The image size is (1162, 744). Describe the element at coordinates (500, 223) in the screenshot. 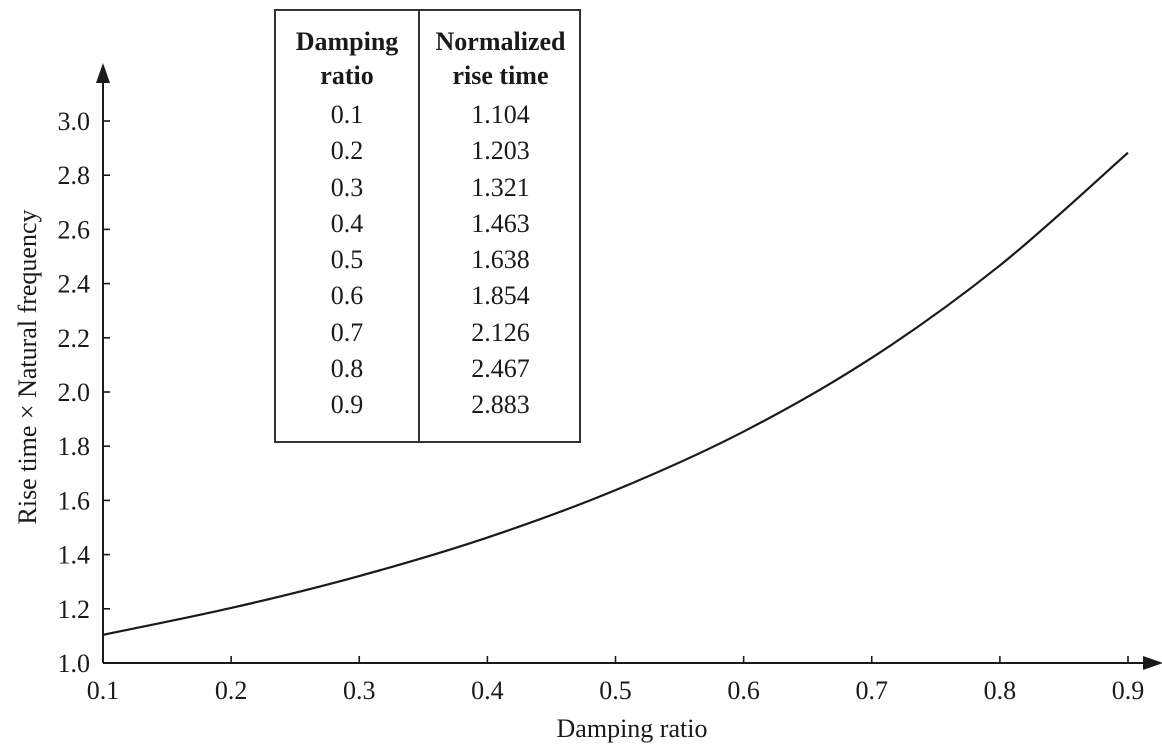

I see `table-cell-rise-time: 1.463` at that location.